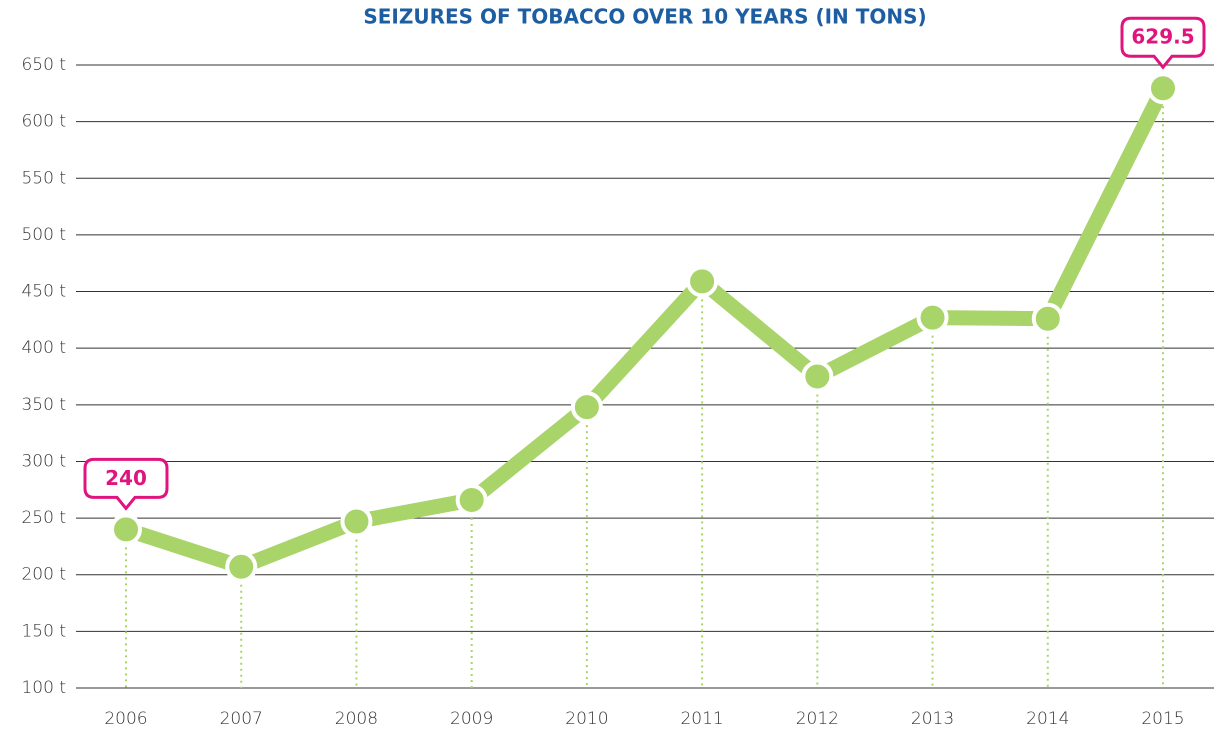 The image size is (1214, 731). I want to click on callout: 240, so click(126, 484).